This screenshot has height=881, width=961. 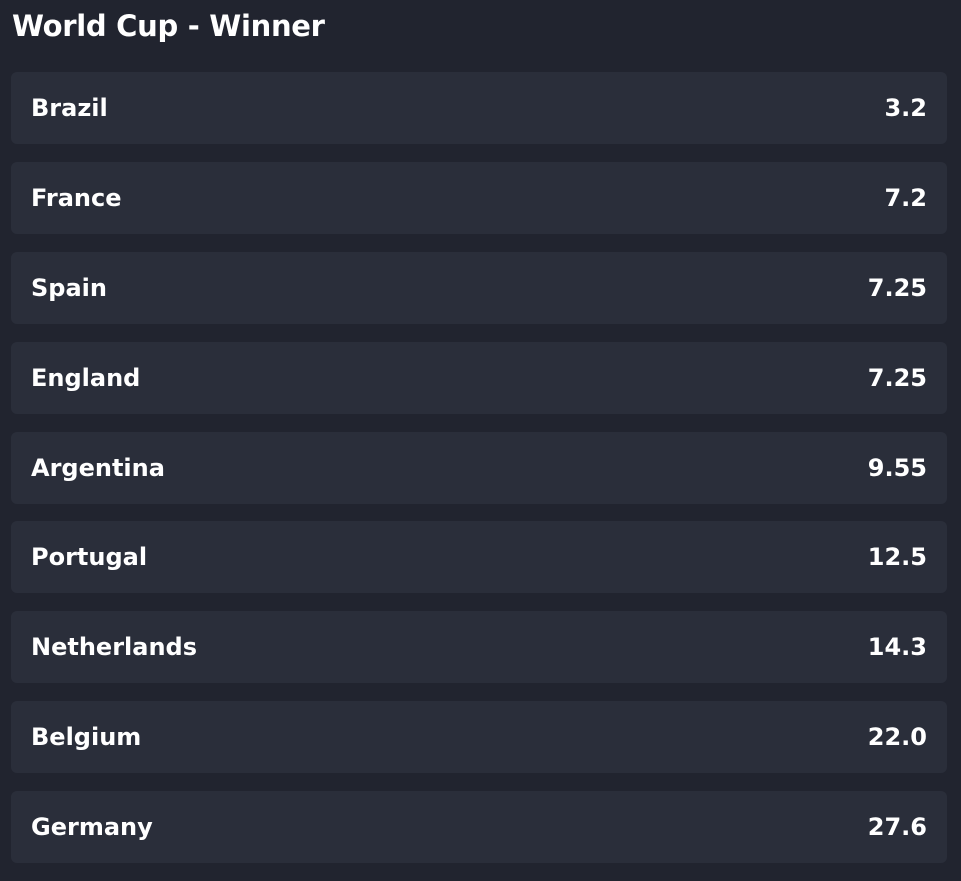 I want to click on selection-row: Spain 7.25, so click(x=479, y=287).